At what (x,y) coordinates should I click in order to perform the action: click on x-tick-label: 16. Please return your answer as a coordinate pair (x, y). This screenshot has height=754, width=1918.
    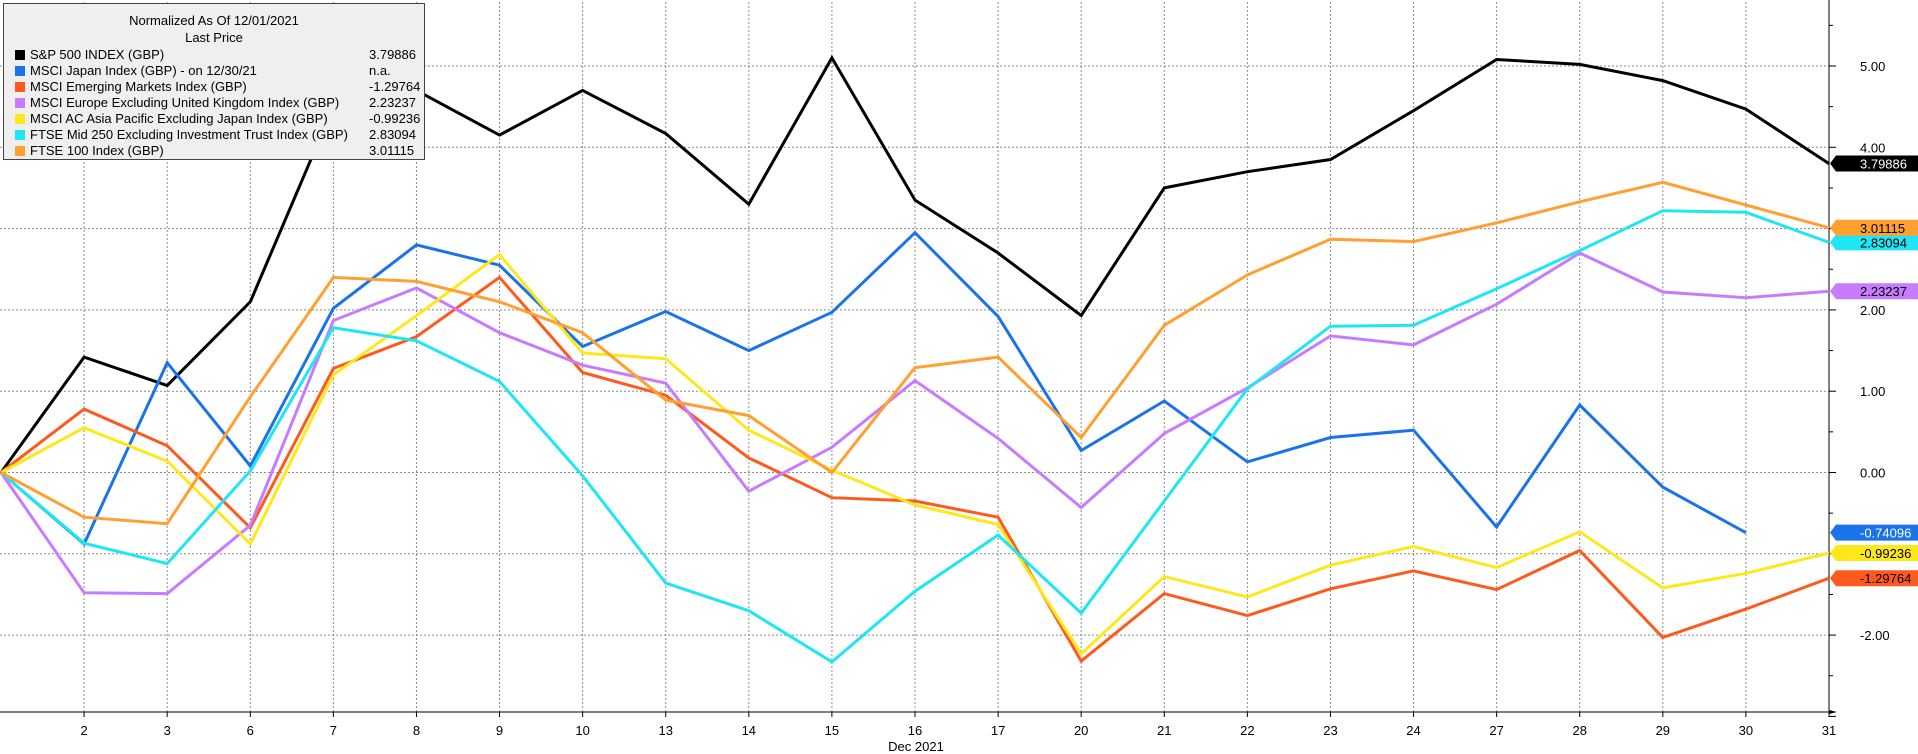
    Looking at the image, I should click on (915, 730).